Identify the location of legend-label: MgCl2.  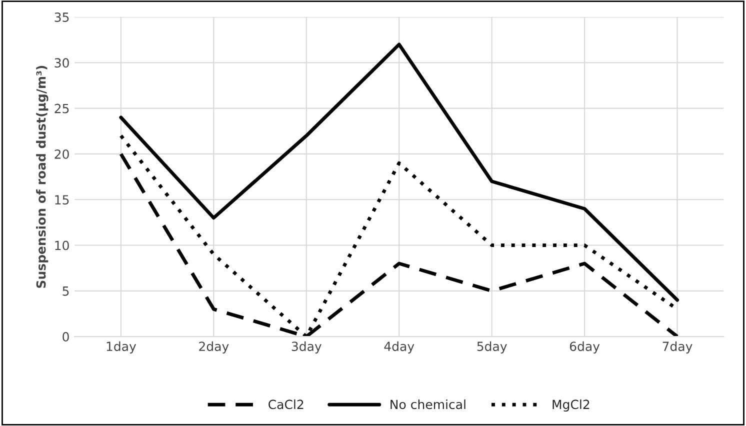
(571, 405).